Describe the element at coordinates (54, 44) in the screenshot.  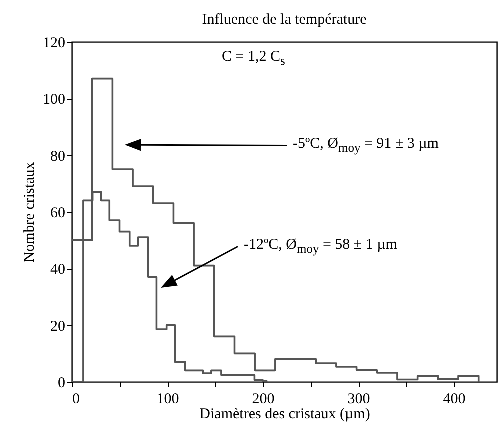
I see `y-tick-label: 120` at that location.